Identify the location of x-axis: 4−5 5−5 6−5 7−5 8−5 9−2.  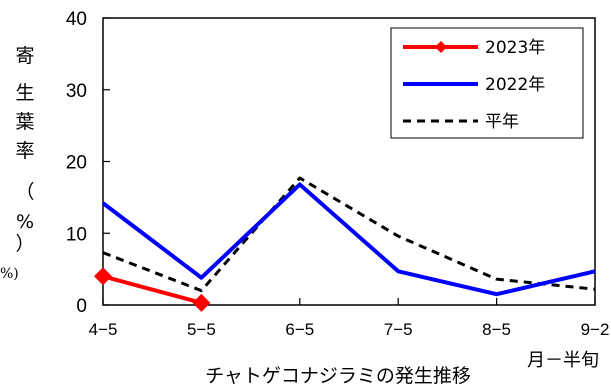
(349, 318).